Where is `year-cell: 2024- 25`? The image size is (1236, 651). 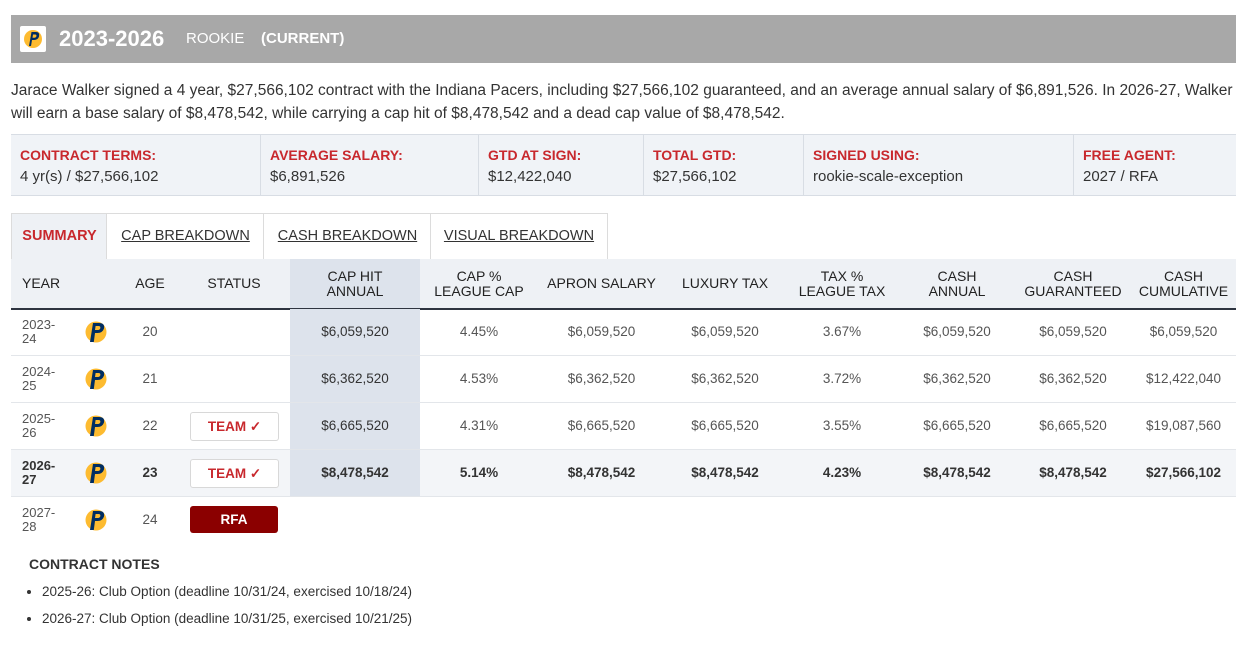
year-cell: 2024- 25 is located at coordinates (39, 378).